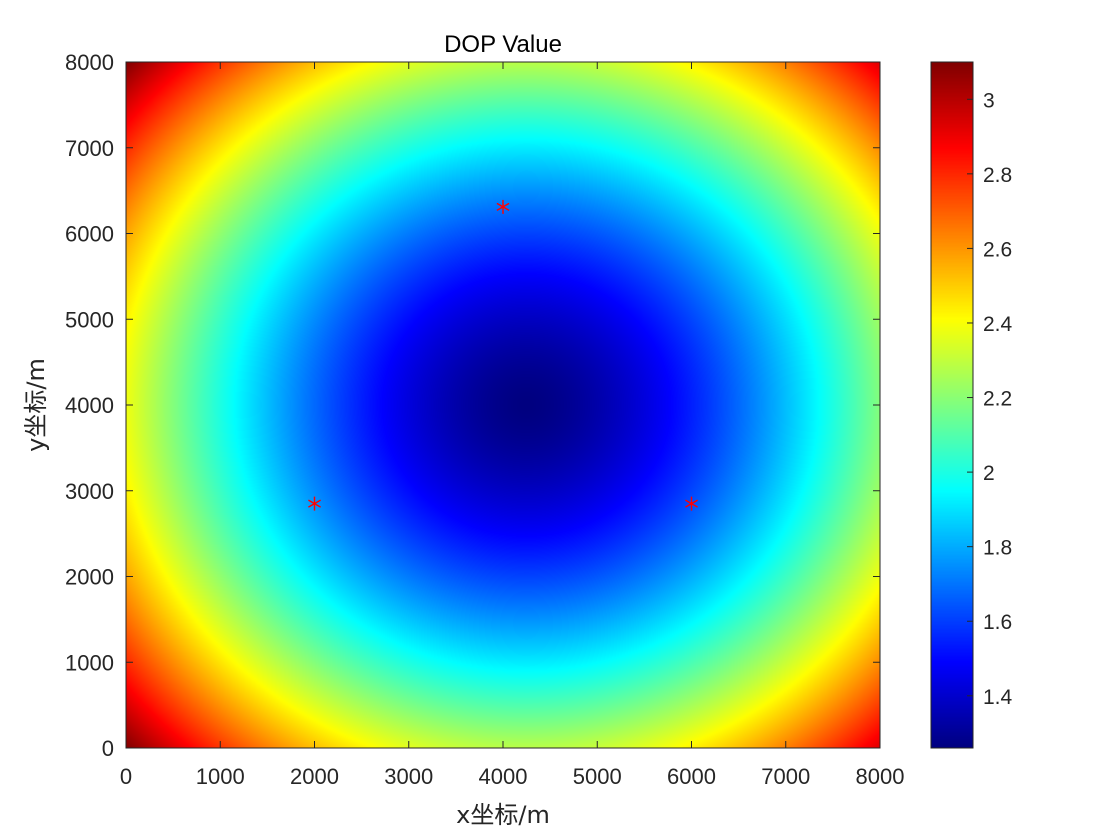 Image resolution: width=1120 pixels, height=840 pixels. I want to click on y-tick-label: 4000, so click(89, 405).